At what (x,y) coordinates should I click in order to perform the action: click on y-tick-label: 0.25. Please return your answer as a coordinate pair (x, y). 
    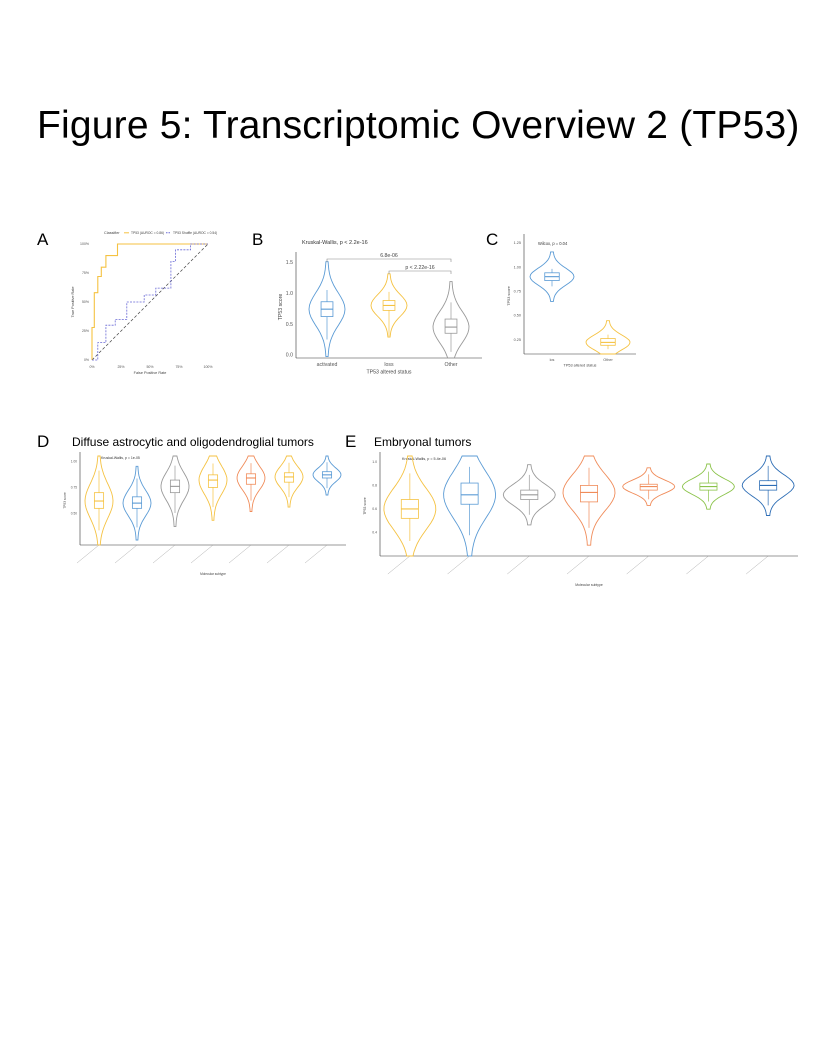
    Looking at the image, I should click on (517, 340).